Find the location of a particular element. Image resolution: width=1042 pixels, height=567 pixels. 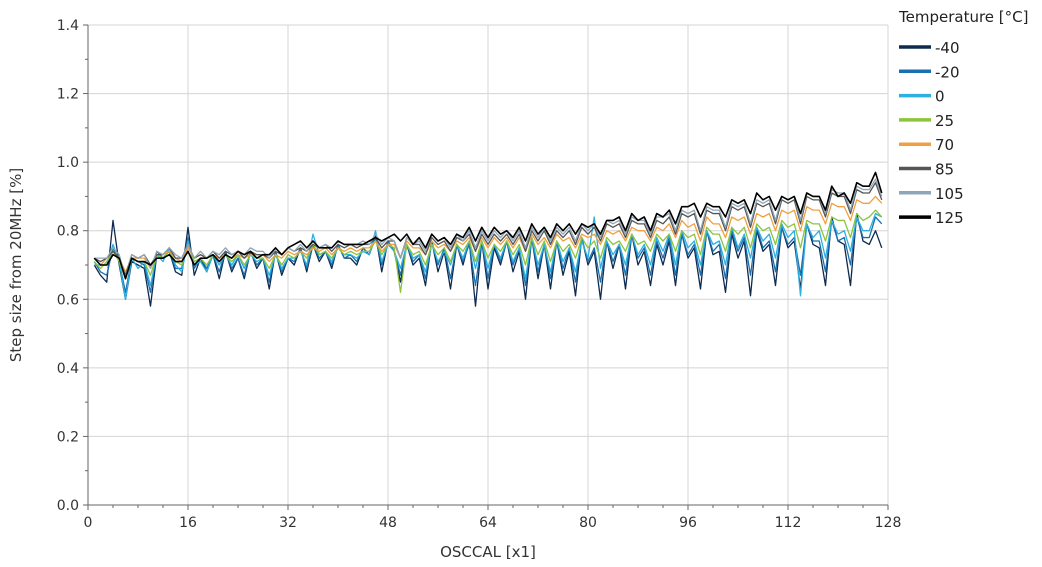

legend-label-25: 25 is located at coordinates (944, 121).